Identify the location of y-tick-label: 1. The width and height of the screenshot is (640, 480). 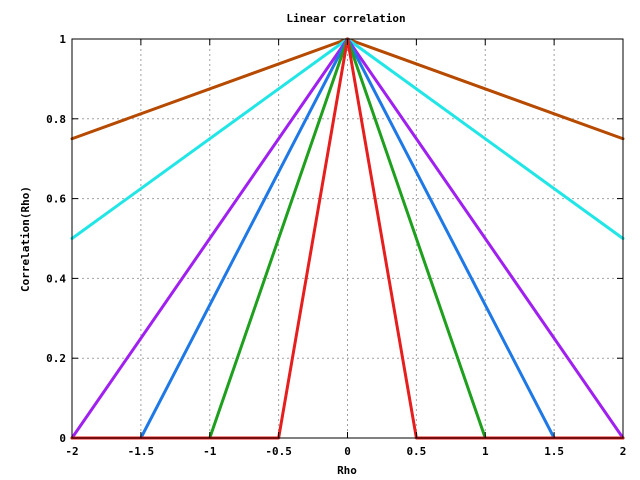
(62, 39).